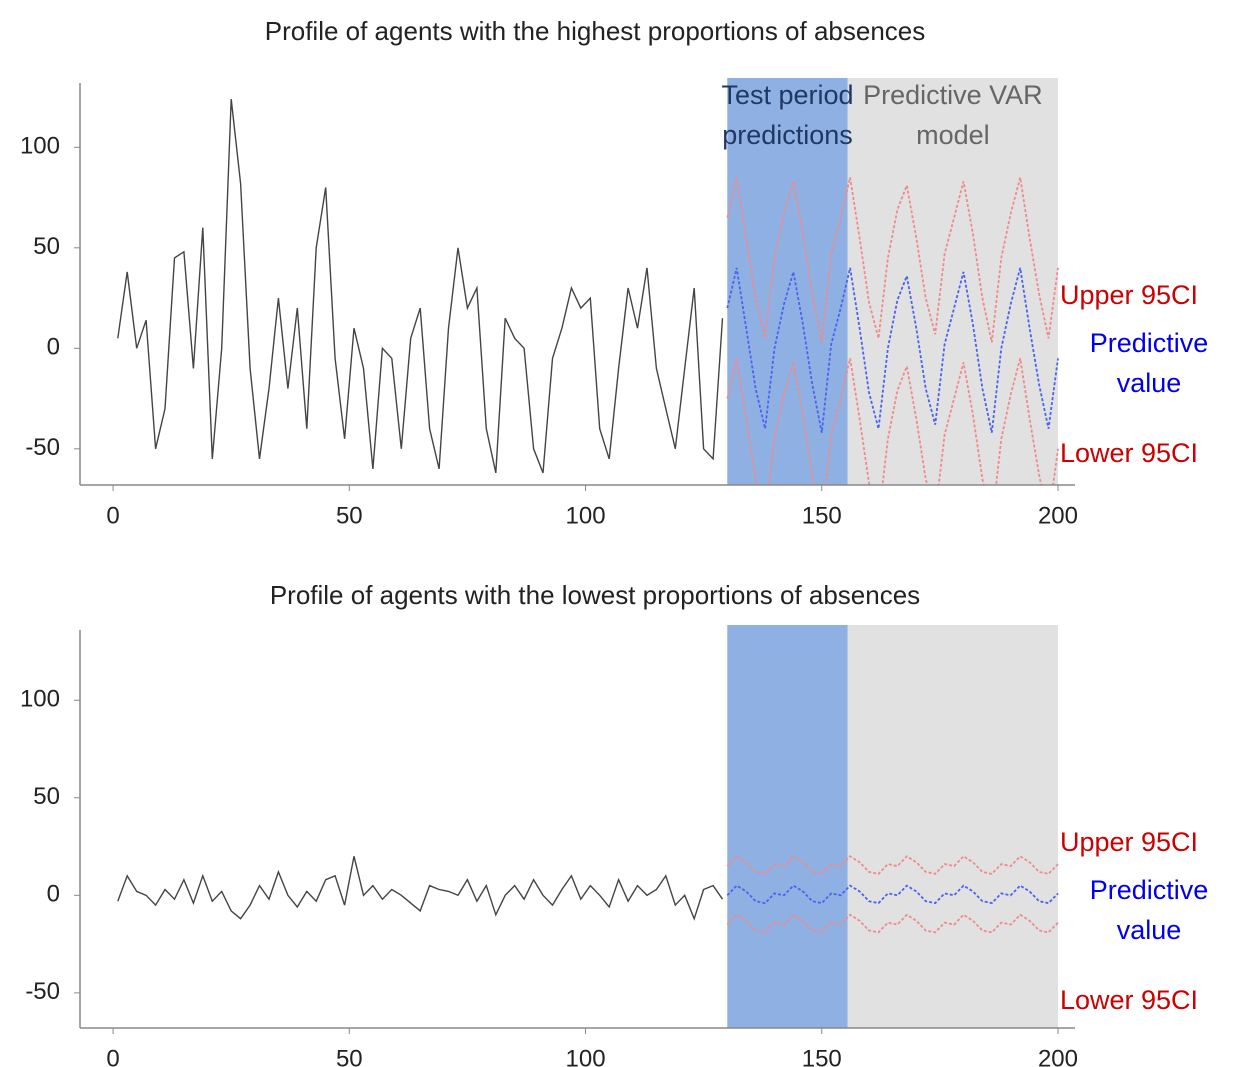 The width and height of the screenshot is (1239, 1067). Describe the element at coordinates (953, 115) in the screenshot. I see `region-label: Predictive VAR model` at that location.